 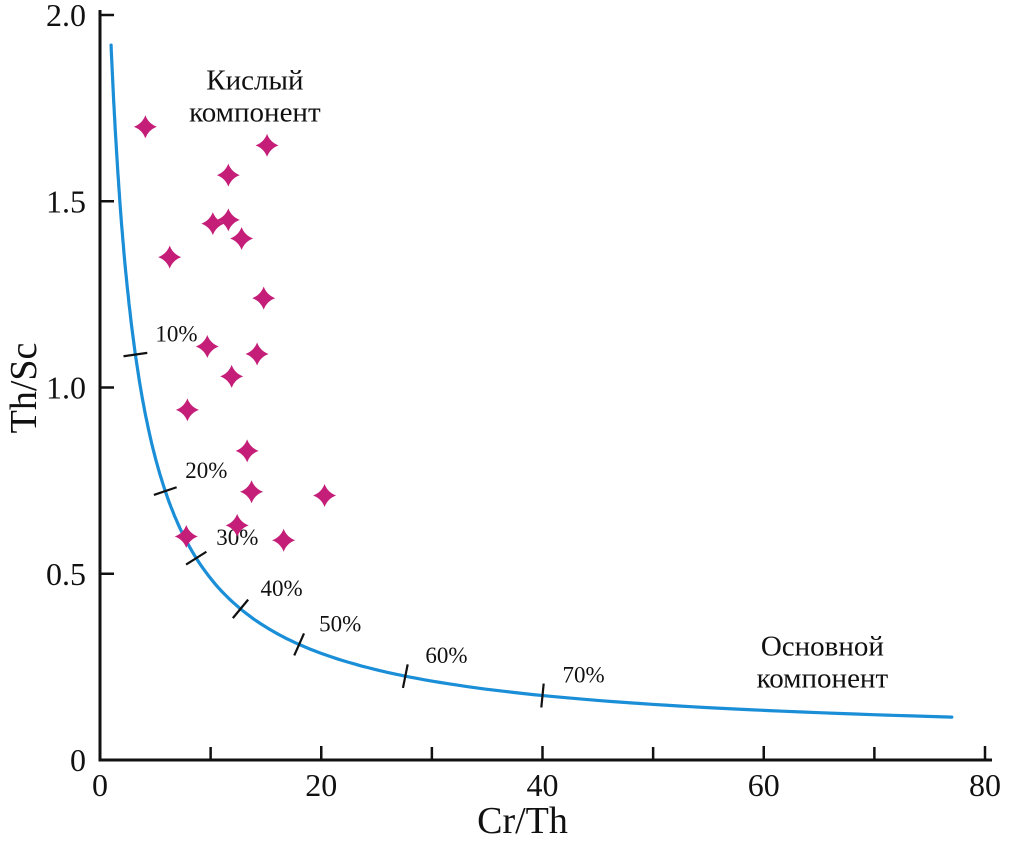 What do you see at coordinates (985, 785) in the screenshot?
I see `x-tick-label: 80` at bounding box center [985, 785].